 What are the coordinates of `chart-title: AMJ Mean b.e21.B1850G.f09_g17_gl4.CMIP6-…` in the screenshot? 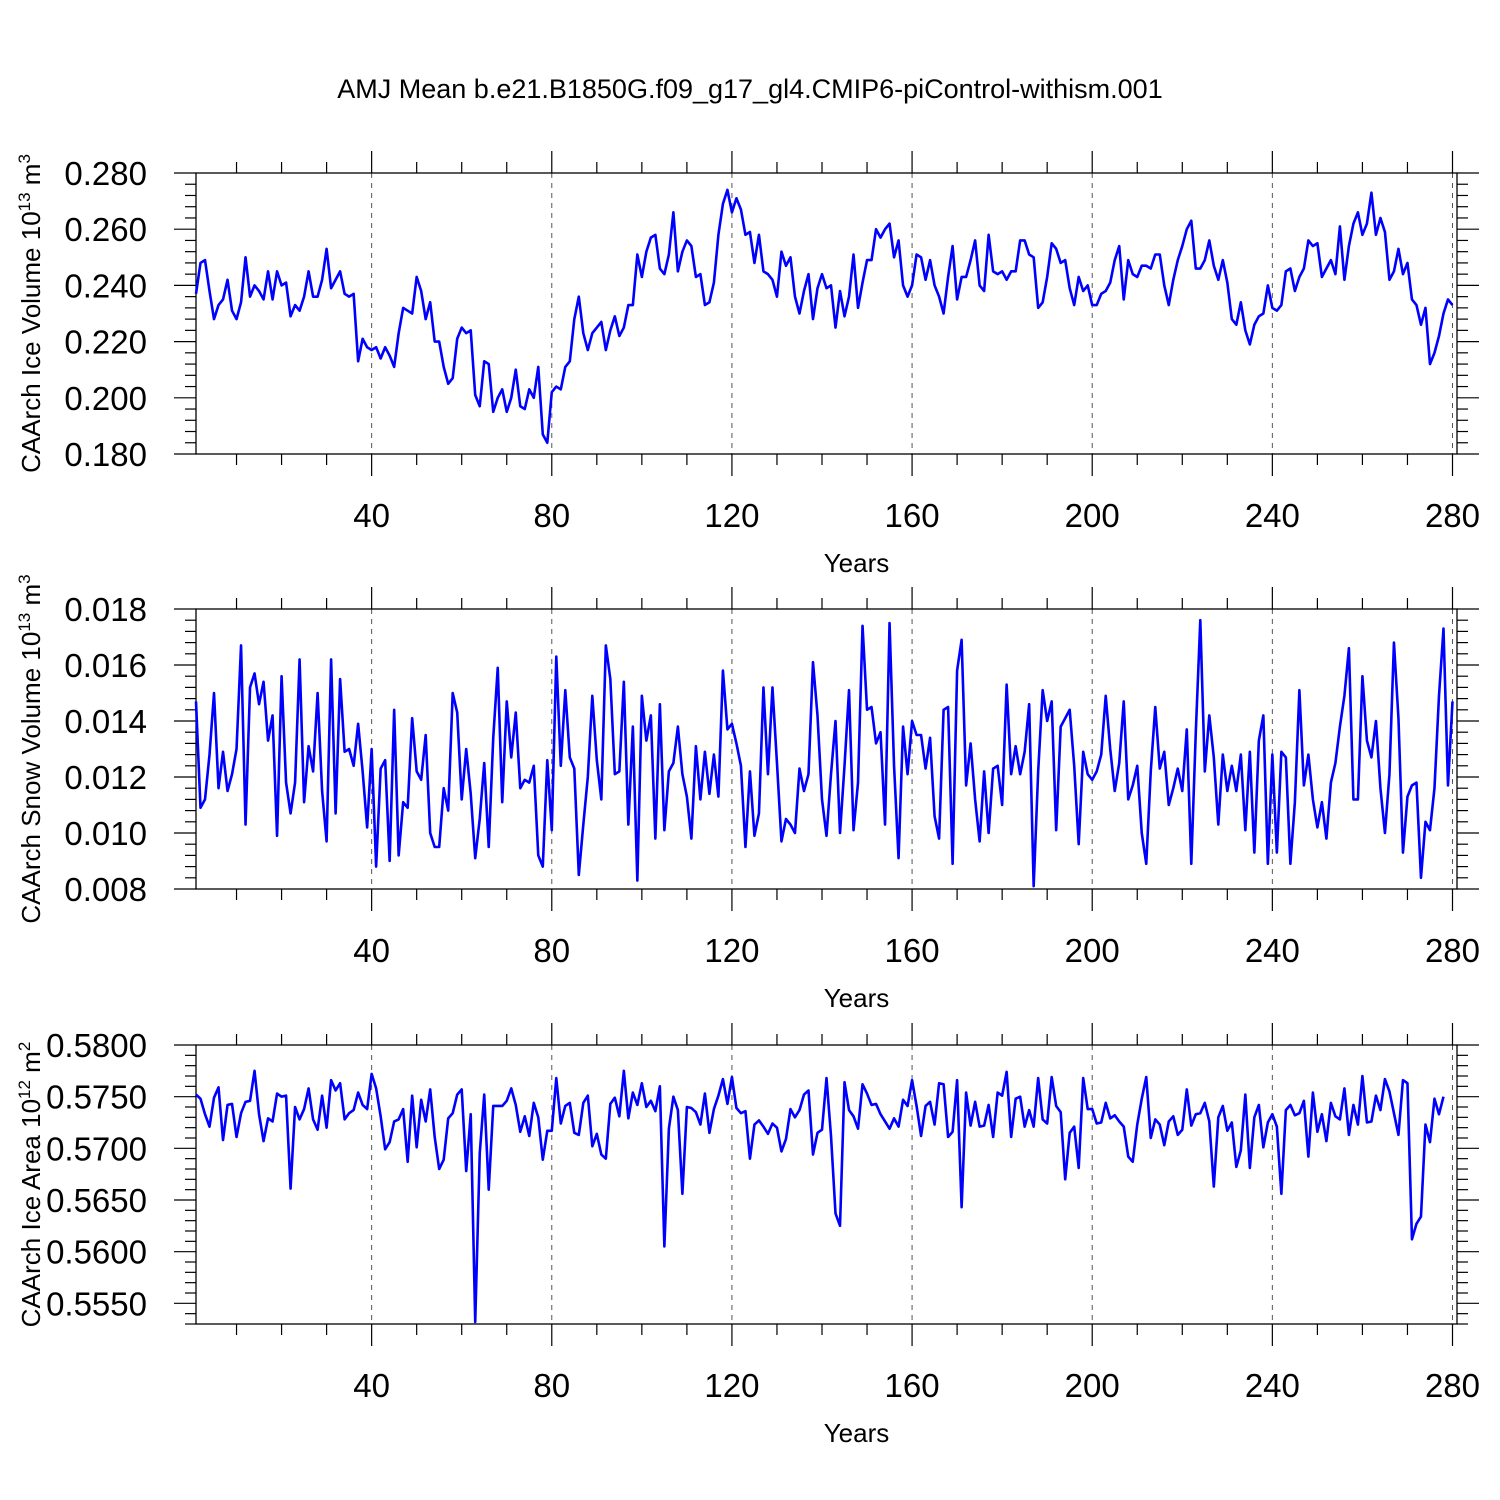 It's located at (750, 89).